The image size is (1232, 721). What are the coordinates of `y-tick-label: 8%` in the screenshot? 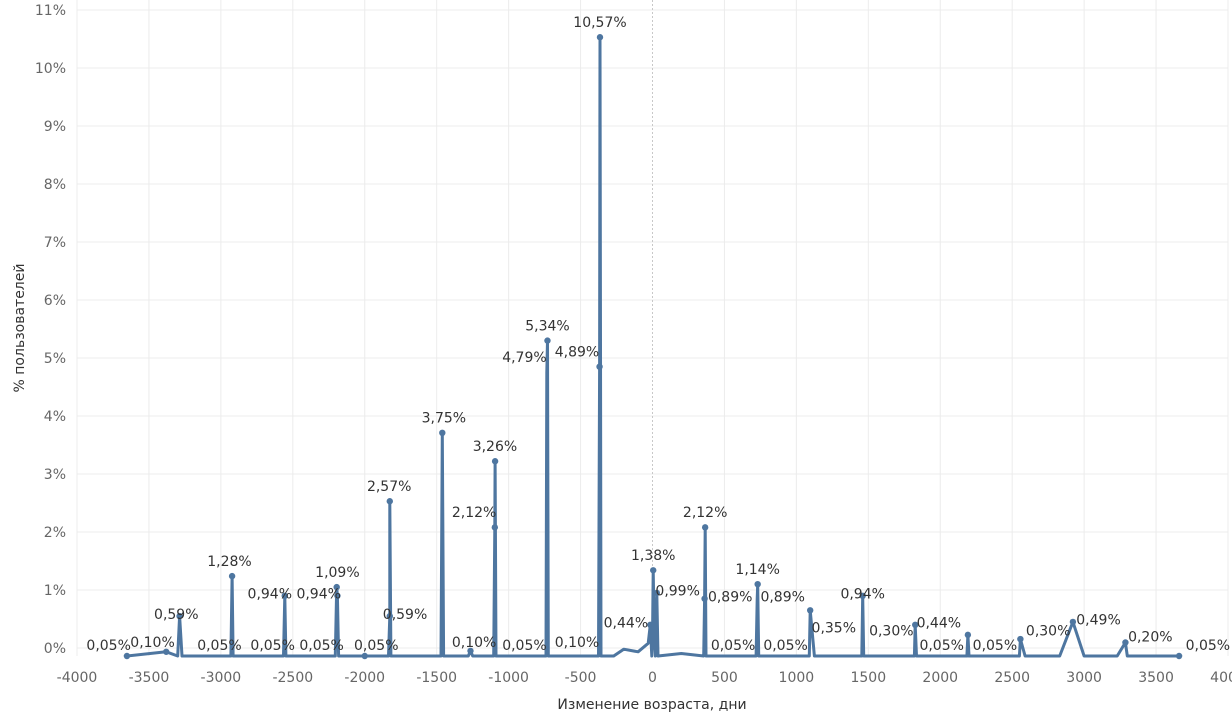 It's located at (55, 185).